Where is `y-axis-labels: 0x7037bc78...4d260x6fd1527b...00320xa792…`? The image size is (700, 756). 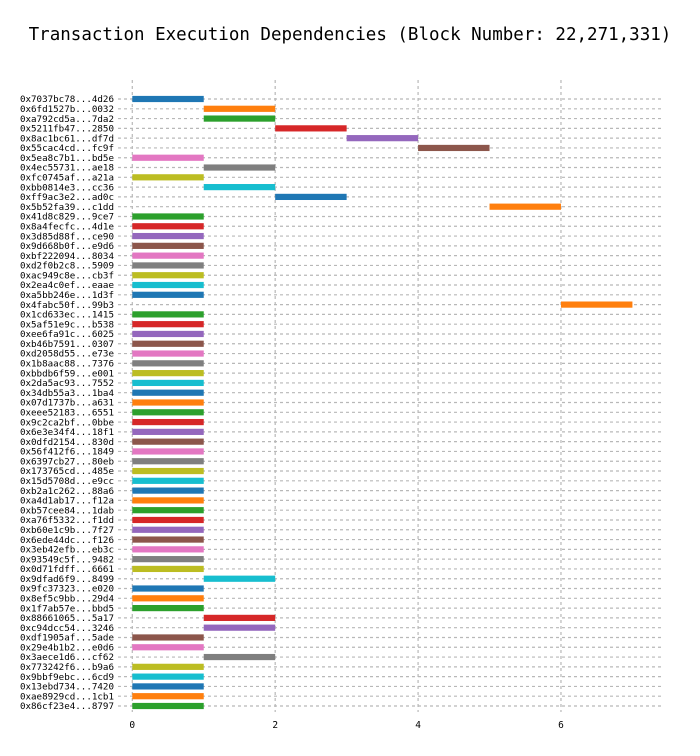 y-axis-labels: 0x7037bc78...4d260x6fd1527b...00320xa792… is located at coordinates (67, 403).